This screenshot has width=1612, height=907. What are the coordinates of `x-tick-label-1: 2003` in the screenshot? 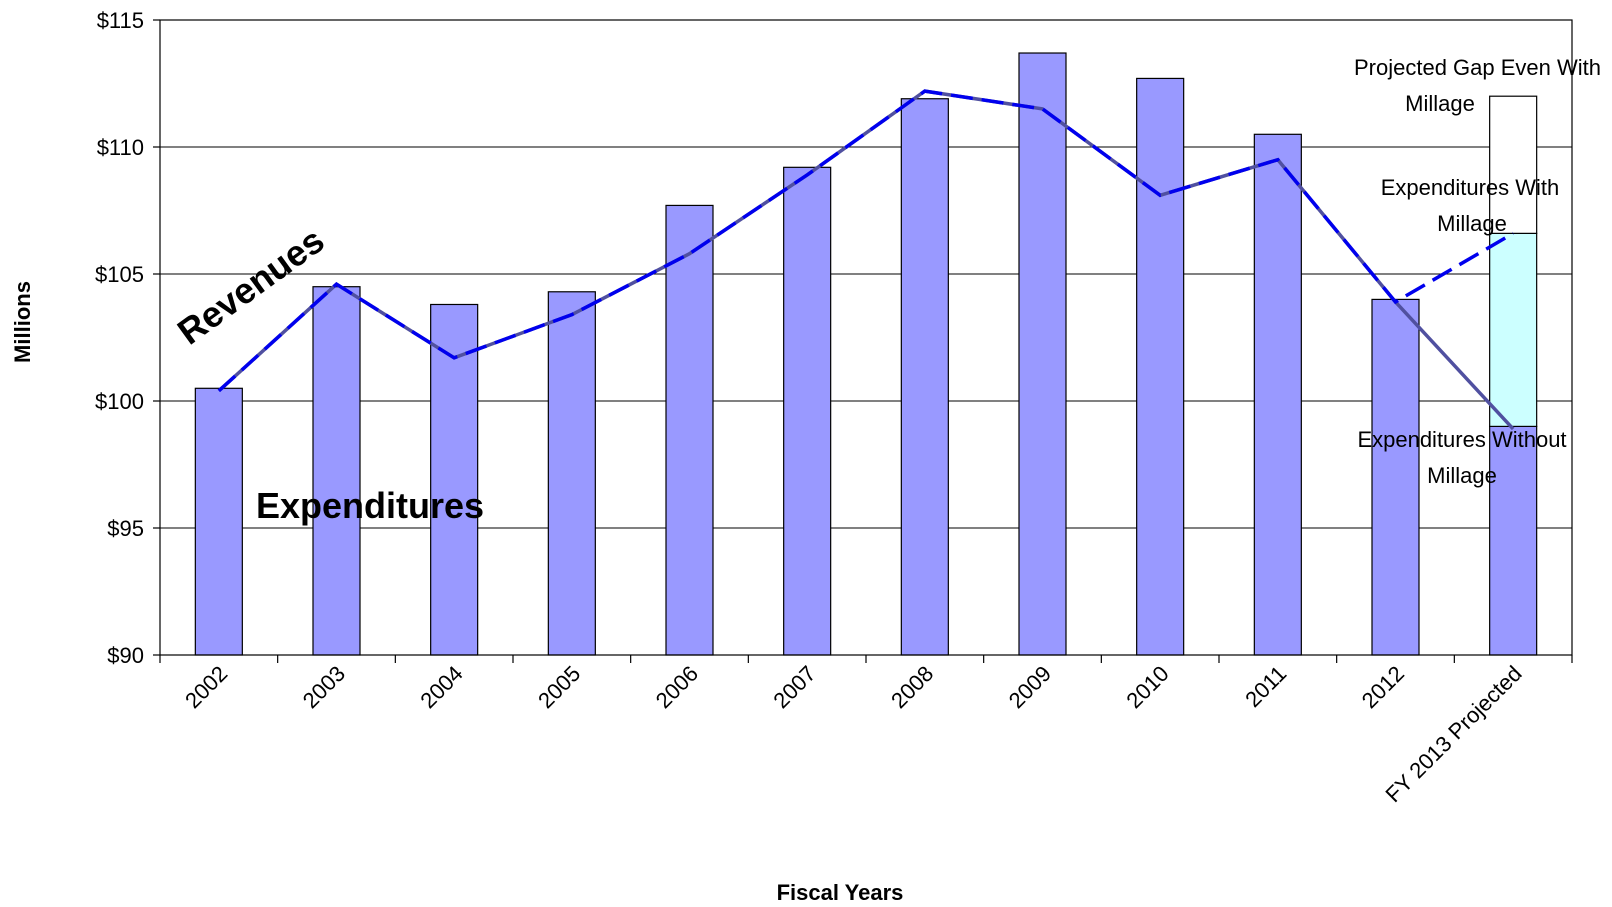 It's located at (324, 687).